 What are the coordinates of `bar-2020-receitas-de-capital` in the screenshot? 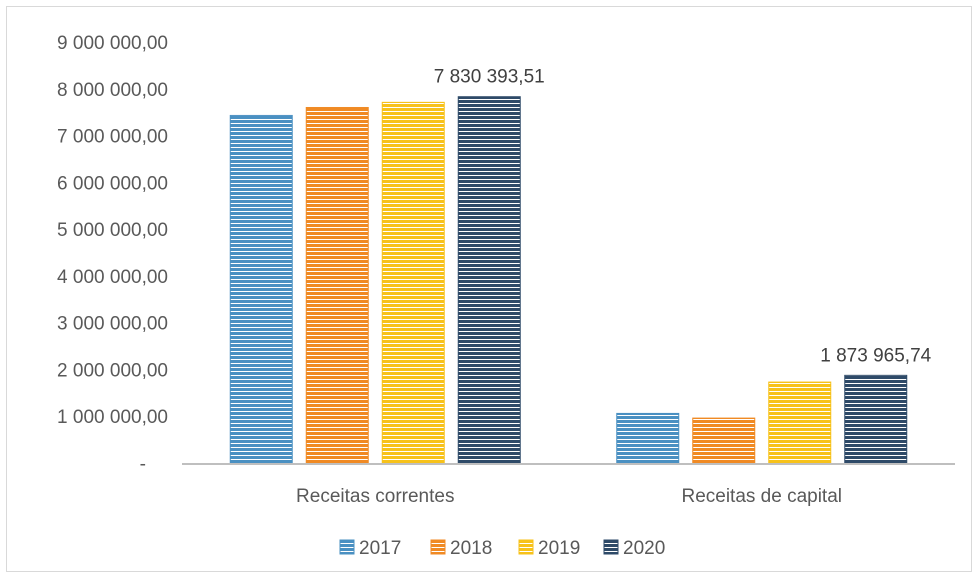 It's located at (876, 419).